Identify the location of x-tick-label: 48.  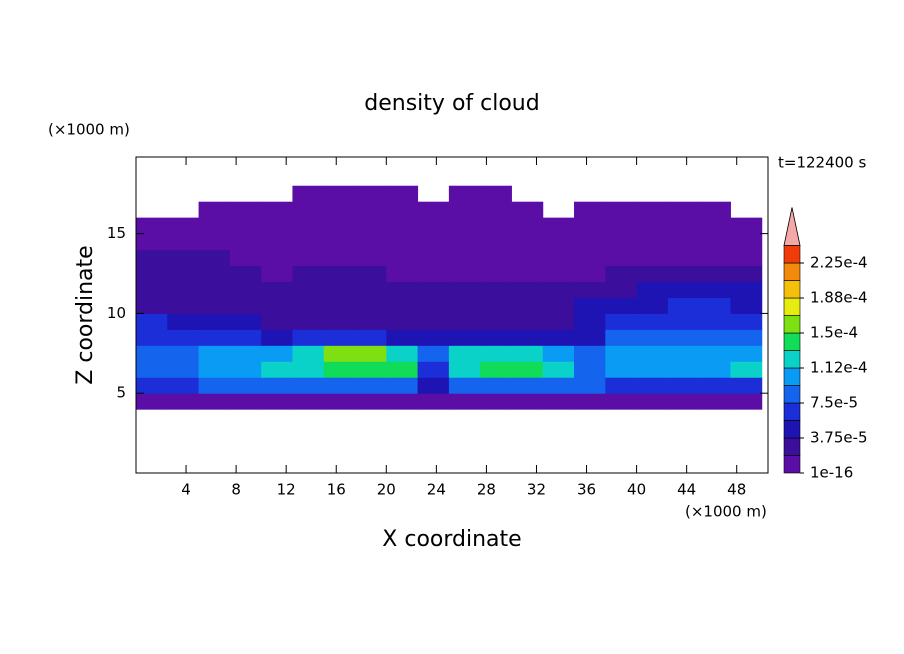
(736, 490).